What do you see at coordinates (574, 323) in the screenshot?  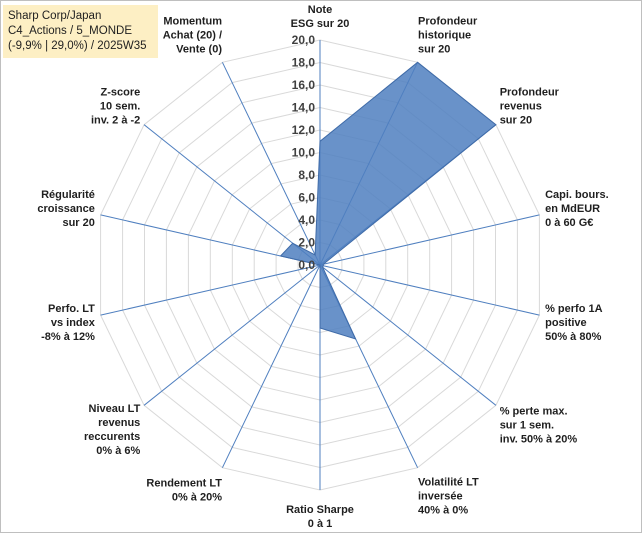 I see `axis-label: % perfo 1A positive 50% à 80%` at bounding box center [574, 323].